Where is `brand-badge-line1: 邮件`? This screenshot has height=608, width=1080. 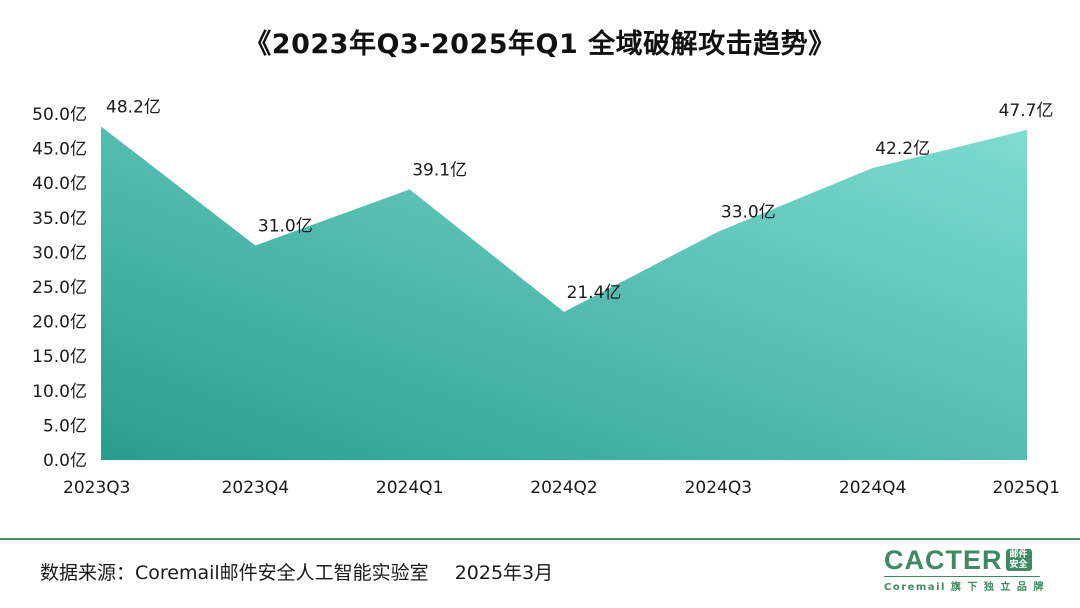
brand-badge-line1: 邮件 is located at coordinates (1018, 555).